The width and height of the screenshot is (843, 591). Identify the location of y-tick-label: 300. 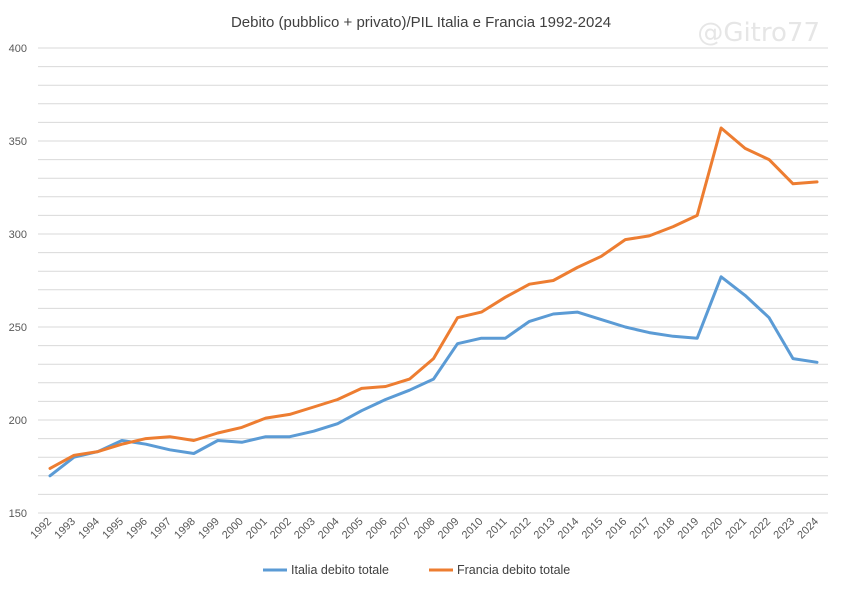
(18, 235).